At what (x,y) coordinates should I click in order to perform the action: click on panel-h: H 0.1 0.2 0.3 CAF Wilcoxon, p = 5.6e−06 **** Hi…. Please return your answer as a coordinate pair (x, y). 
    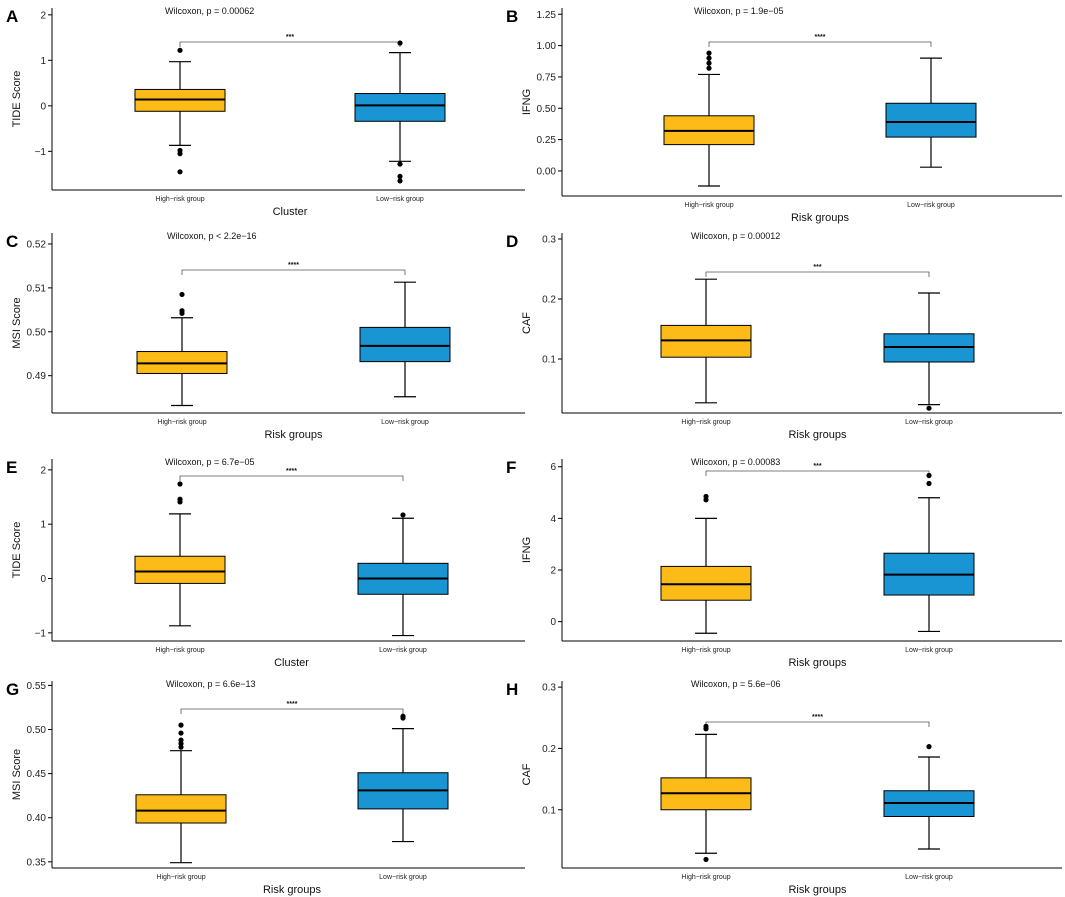
    Looking at the image, I should click on (784, 787).